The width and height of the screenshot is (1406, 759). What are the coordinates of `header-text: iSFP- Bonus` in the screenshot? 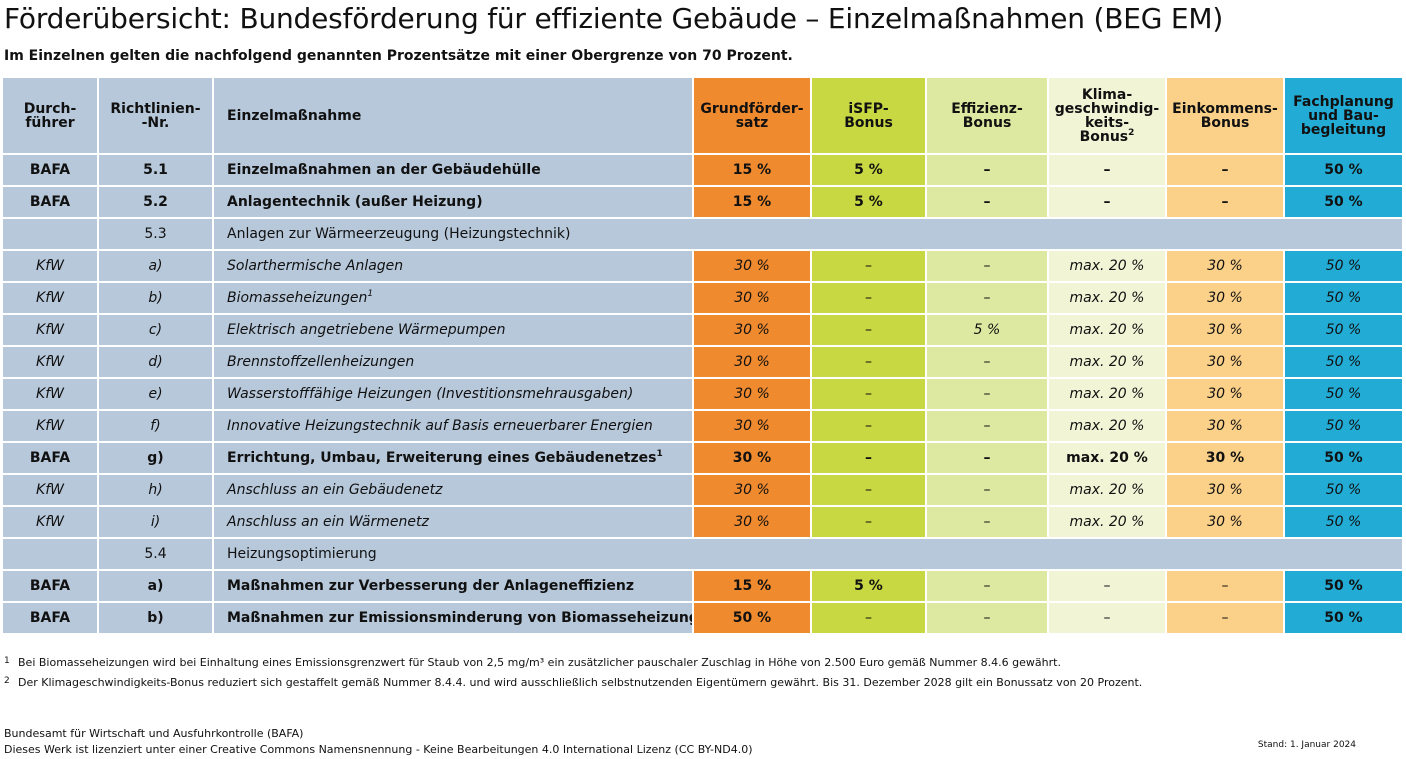 It's located at (868, 115).